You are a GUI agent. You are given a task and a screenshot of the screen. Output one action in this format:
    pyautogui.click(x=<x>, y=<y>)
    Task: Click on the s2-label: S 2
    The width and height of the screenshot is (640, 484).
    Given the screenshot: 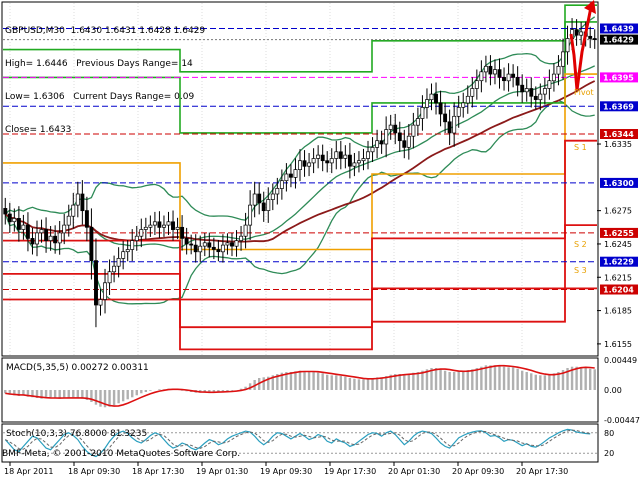 What is the action you would take?
    pyautogui.click(x=580, y=244)
    